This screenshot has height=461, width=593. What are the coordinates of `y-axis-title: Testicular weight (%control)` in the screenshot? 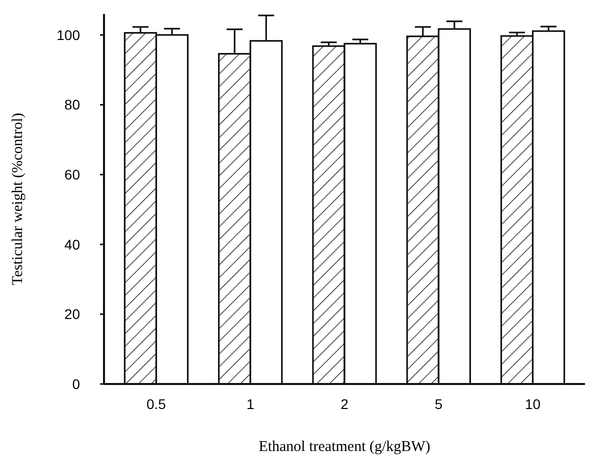 It's located at (18, 199).